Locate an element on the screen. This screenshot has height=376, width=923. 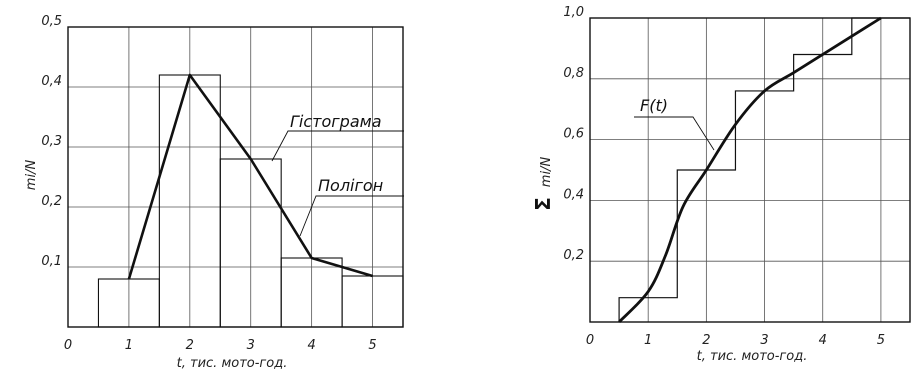
cdf-leader-line is located at coordinates (674, 133).